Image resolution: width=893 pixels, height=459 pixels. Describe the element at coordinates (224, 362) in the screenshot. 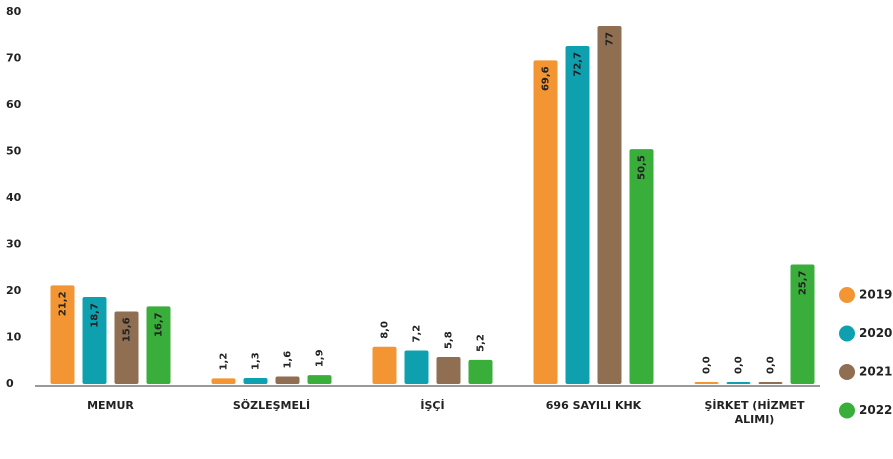

I see `value-label: 1,2` at that location.